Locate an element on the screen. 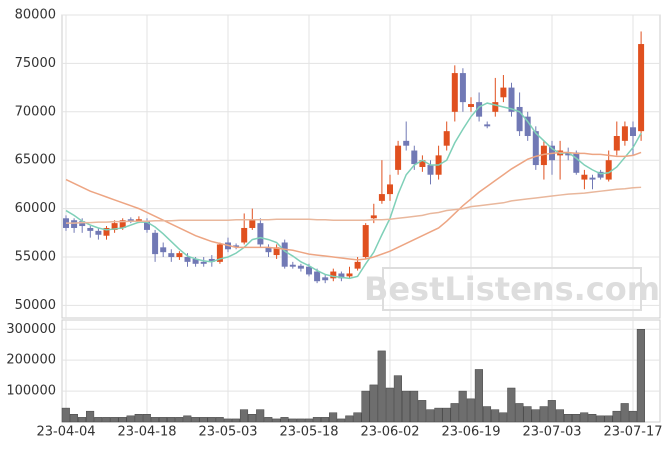 This screenshot has height=449, width=663. y-tick-label: 100000 is located at coordinates (31, 391).